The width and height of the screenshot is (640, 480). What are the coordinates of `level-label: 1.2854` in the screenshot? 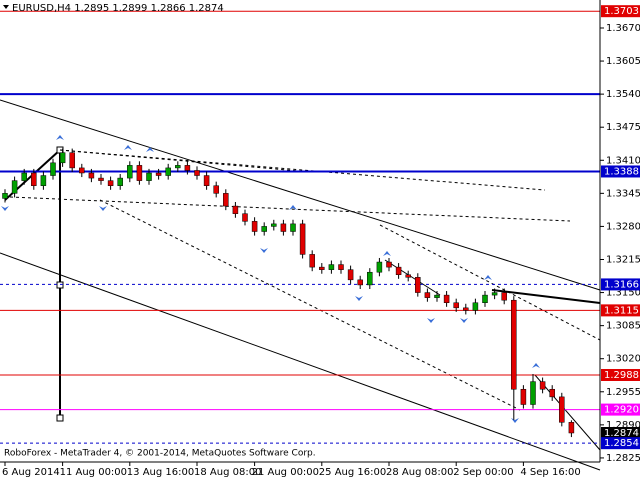 It's located at (621, 443).